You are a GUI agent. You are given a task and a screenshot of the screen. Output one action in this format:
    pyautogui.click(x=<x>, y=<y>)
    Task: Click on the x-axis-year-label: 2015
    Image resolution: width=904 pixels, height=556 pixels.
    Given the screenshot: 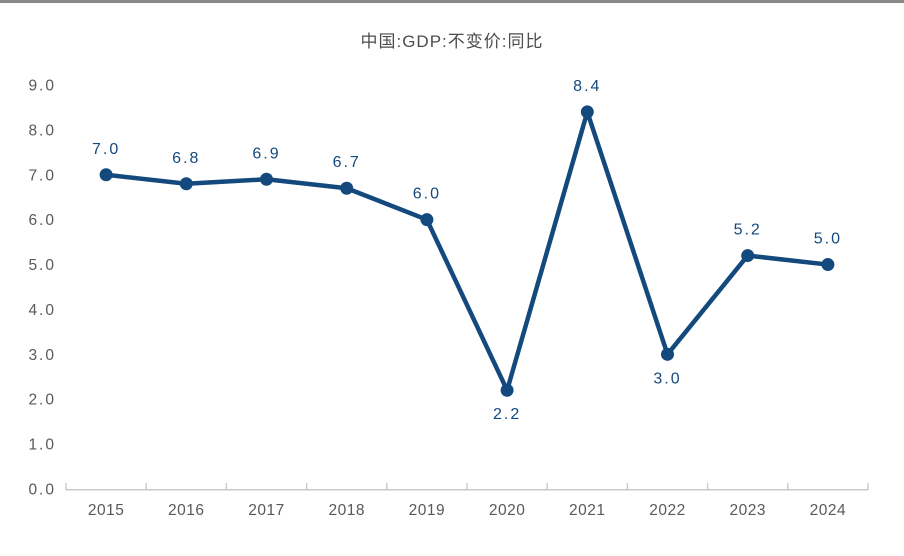 What is the action you would take?
    pyautogui.click(x=106, y=510)
    